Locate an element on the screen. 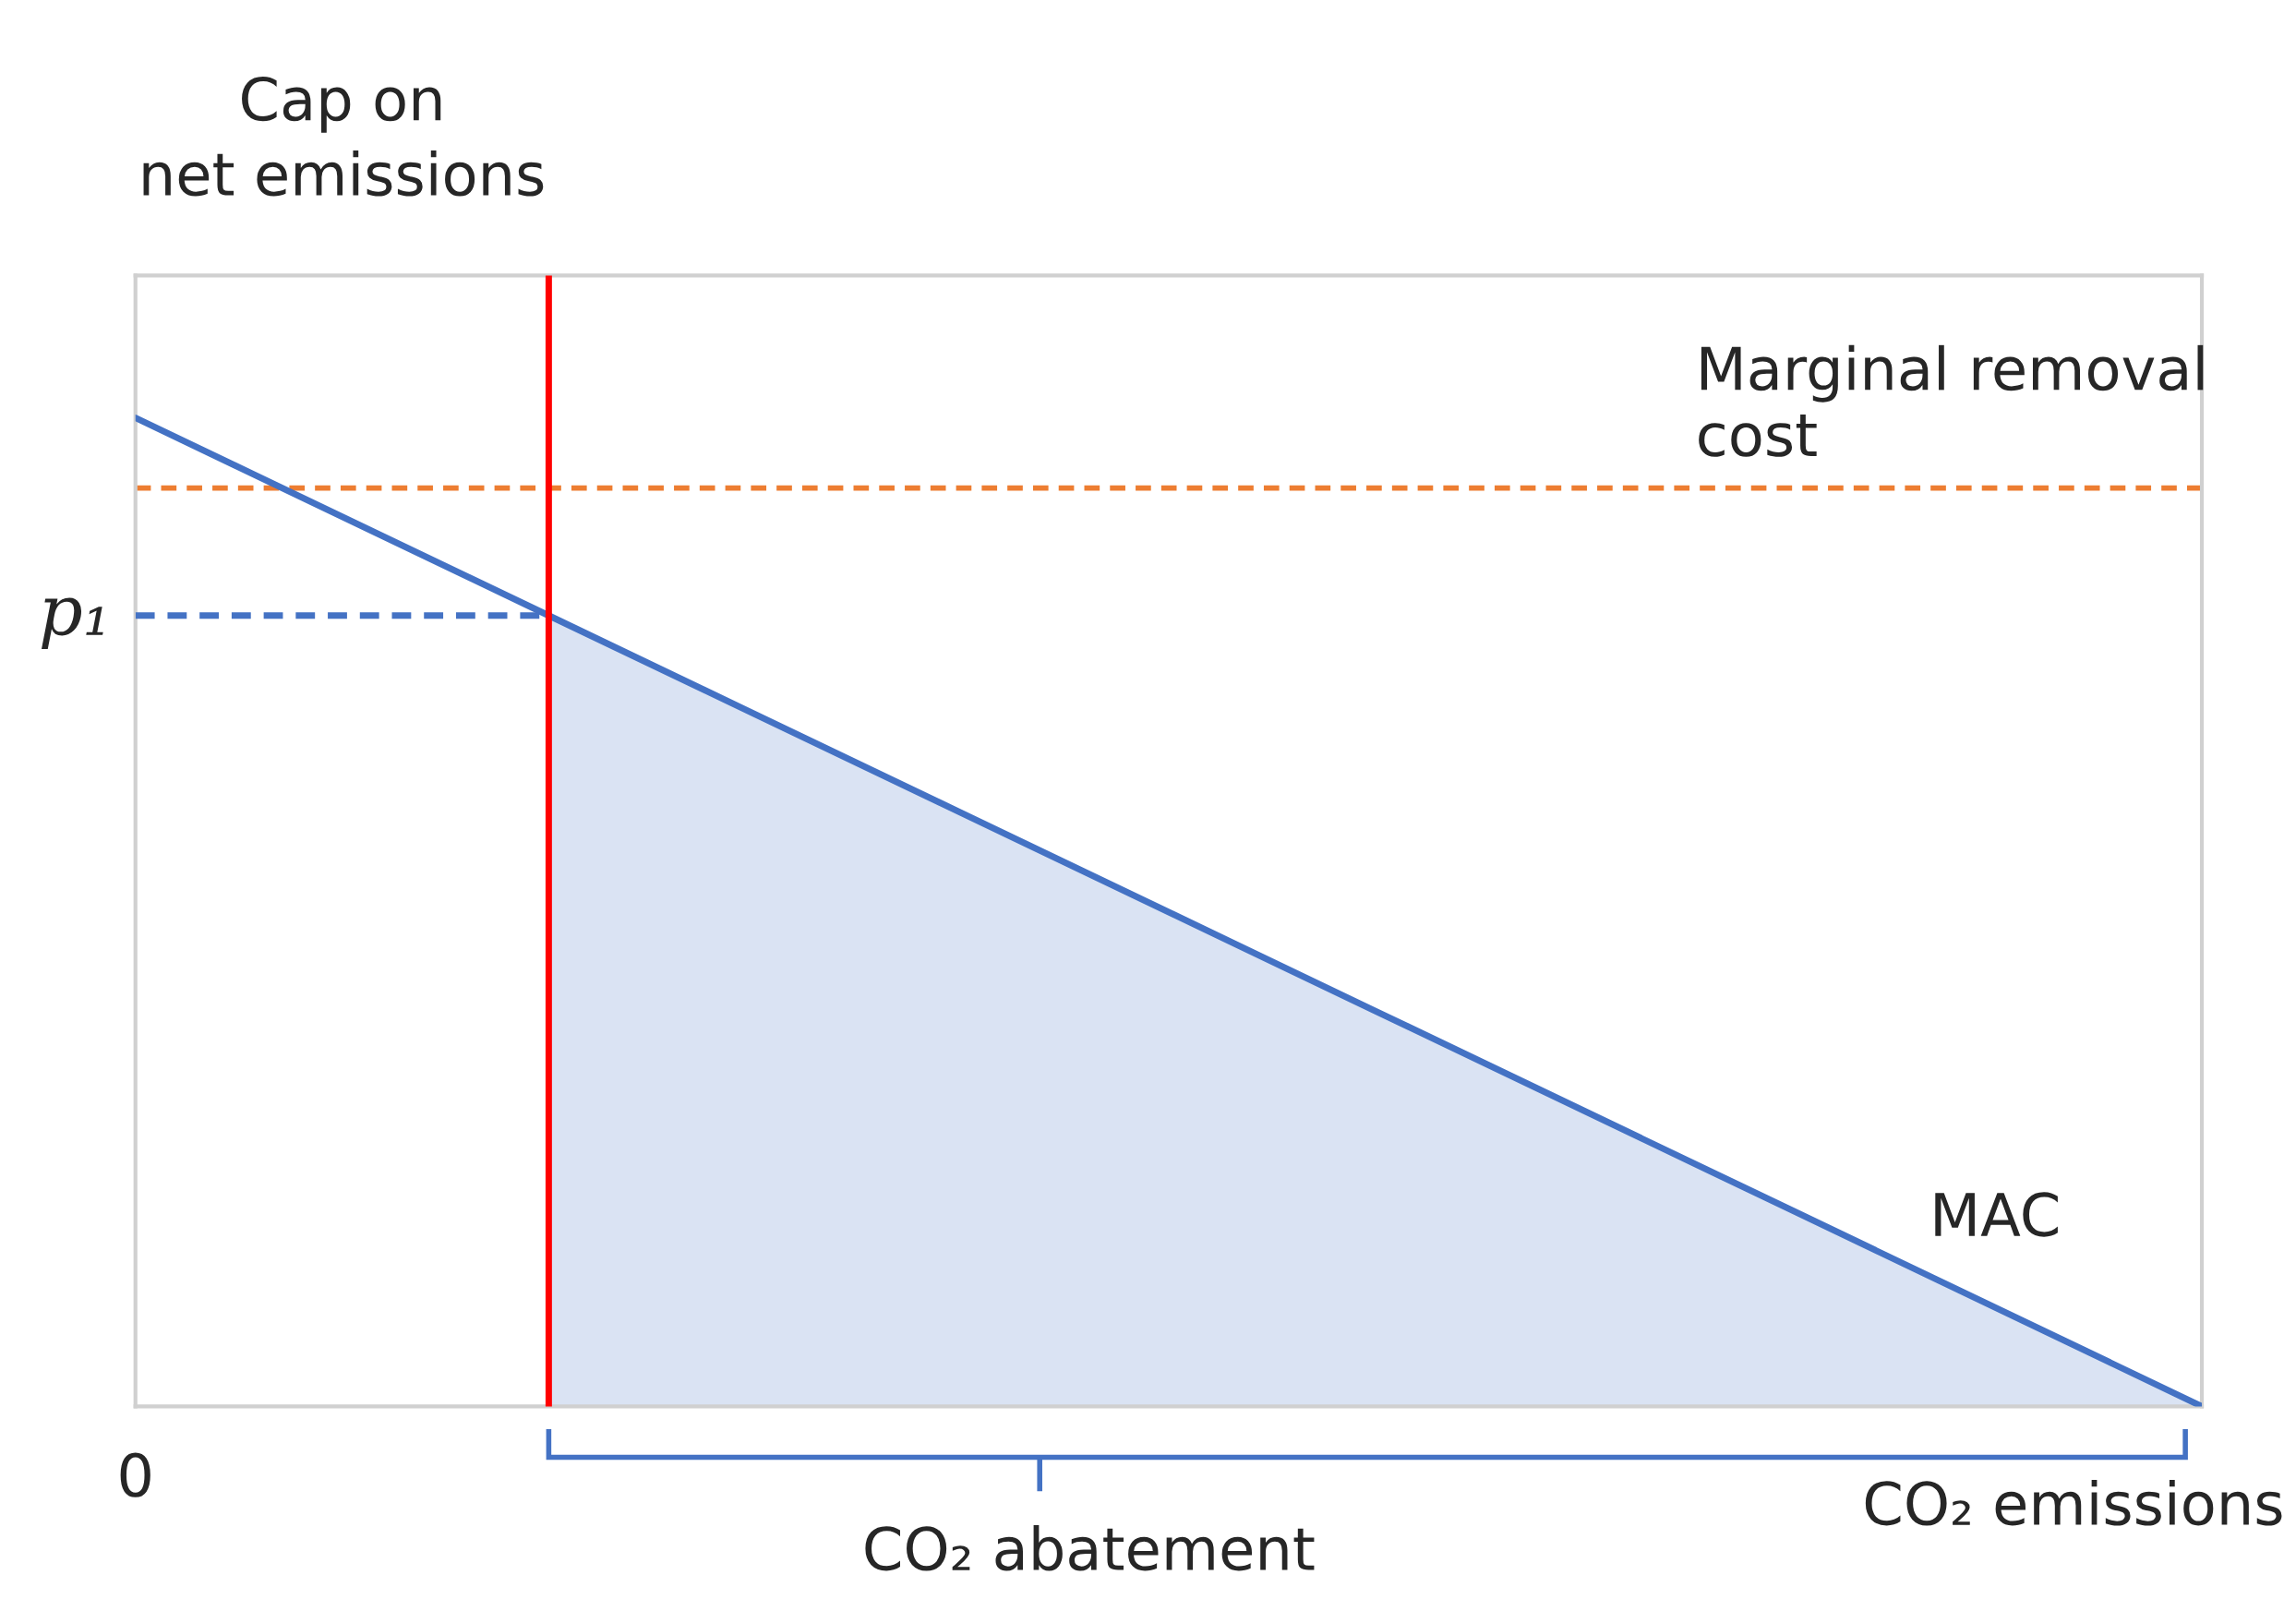 This screenshot has height=1611, width=2296. text: Cap on net emissions is located at coordinates (343, 136).